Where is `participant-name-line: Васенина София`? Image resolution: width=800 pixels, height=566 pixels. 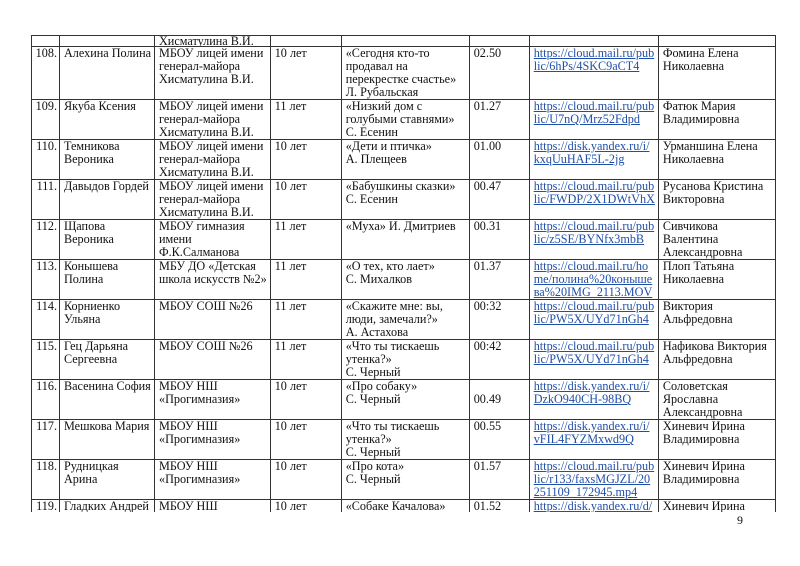
participant-name-line: Васенина София is located at coordinates (107, 386).